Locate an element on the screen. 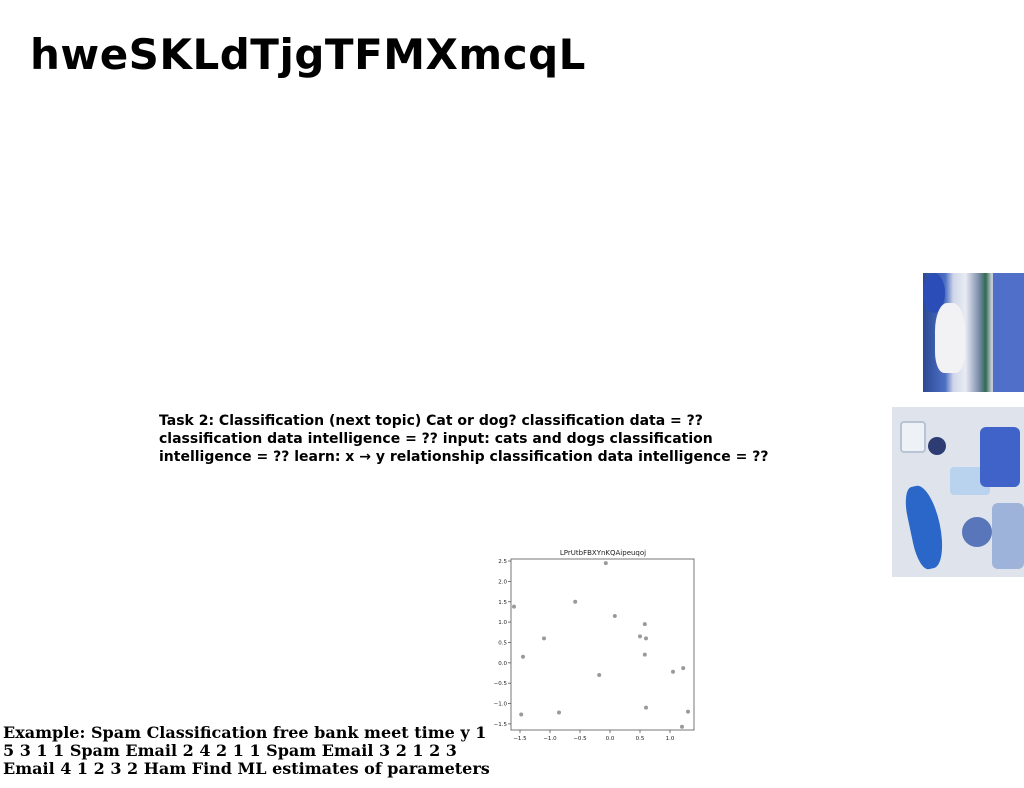  x-tick-label: 1.0 is located at coordinates (670, 739).